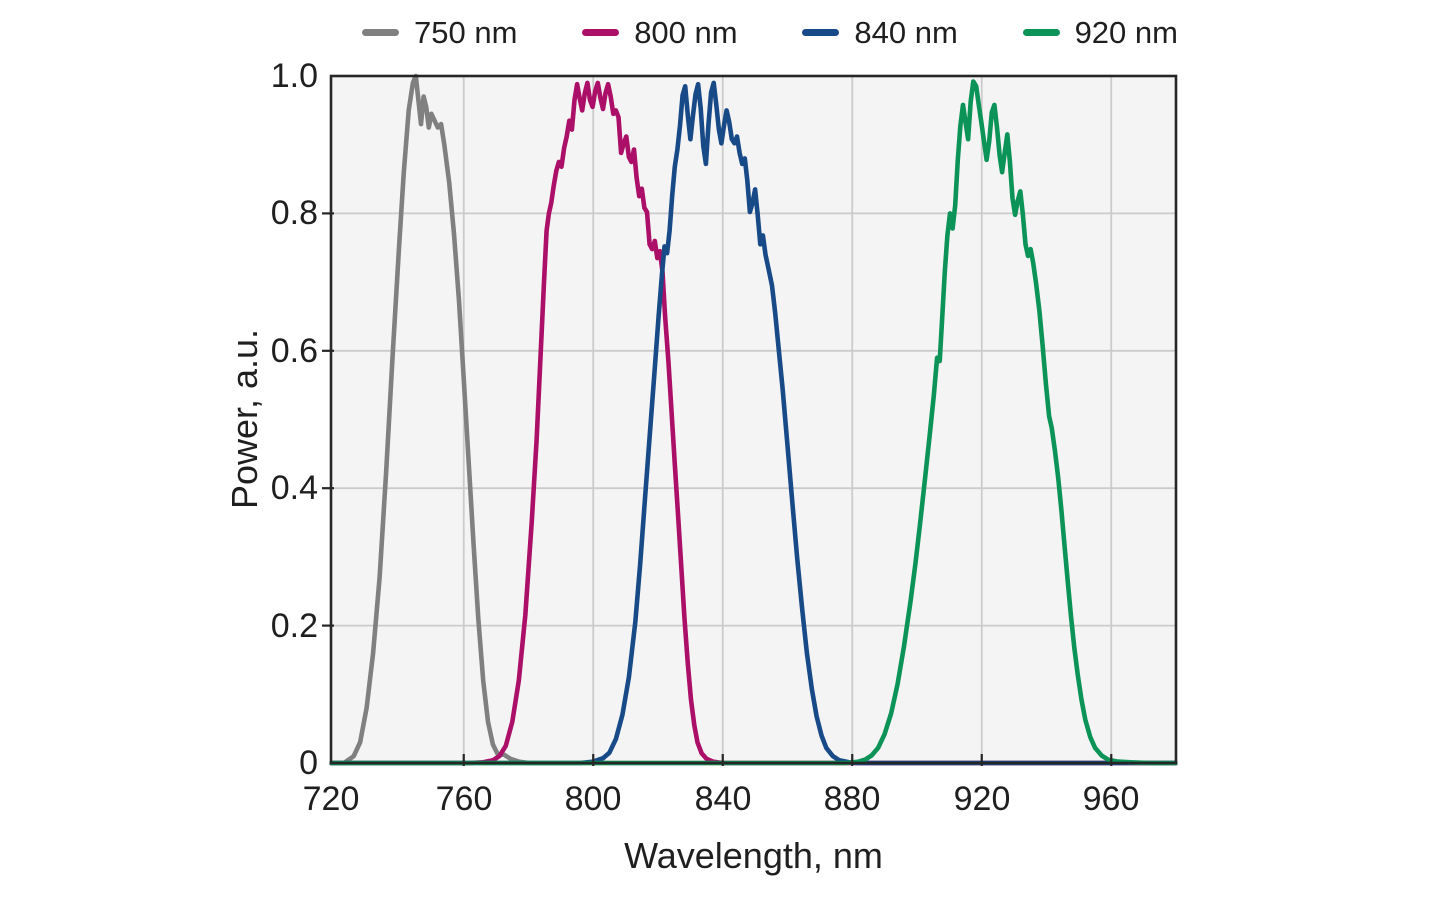 Image resolution: width=1440 pixels, height=900 pixels. Describe the element at coordinates (852, 799) in the screenshot. I see `x-tick-label-880: 880` at that location.